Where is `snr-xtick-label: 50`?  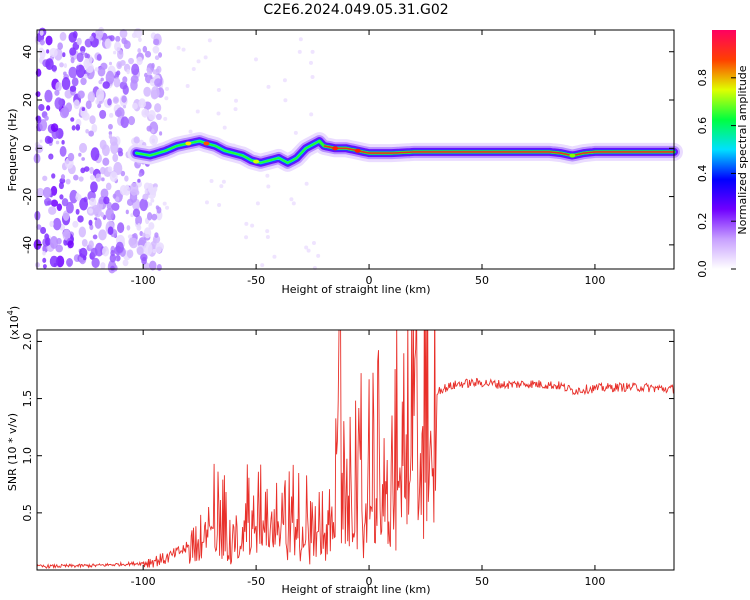 snr-xtick-label: 50 is located at coordinates (482, 581).